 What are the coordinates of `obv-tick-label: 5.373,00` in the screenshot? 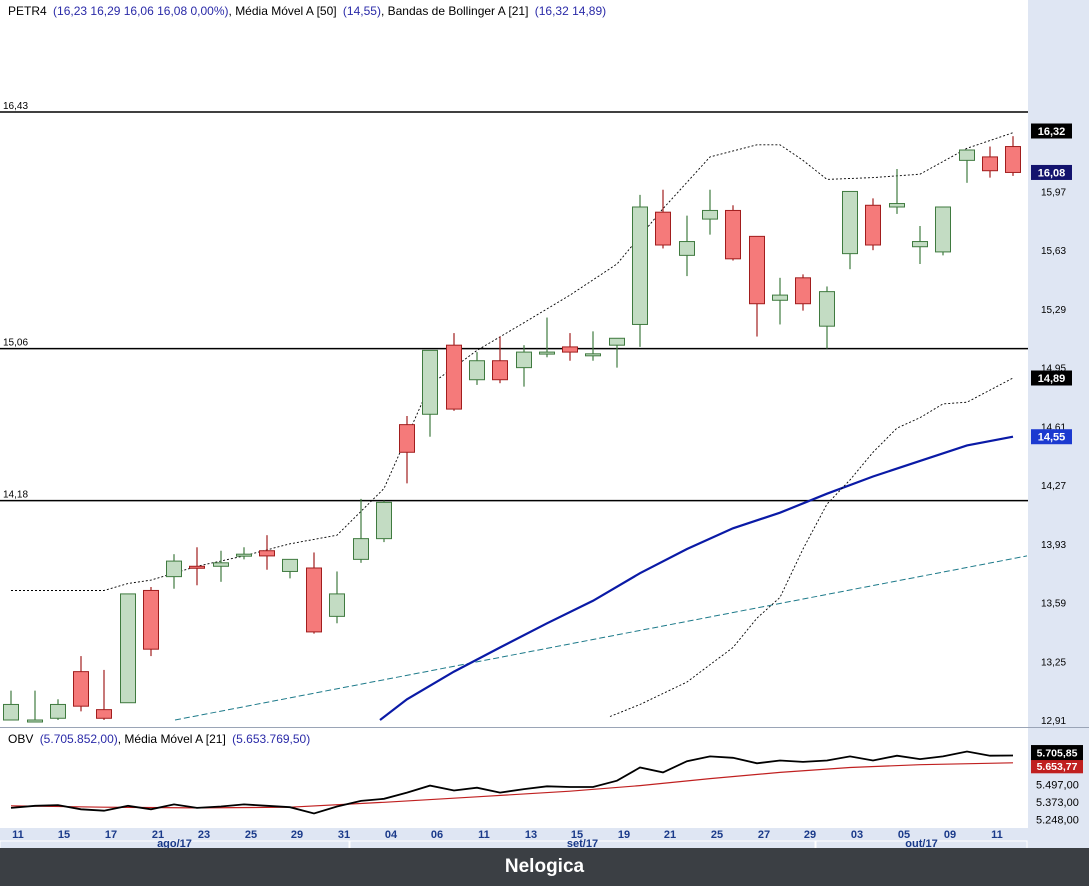 It's located at (1057, 803).